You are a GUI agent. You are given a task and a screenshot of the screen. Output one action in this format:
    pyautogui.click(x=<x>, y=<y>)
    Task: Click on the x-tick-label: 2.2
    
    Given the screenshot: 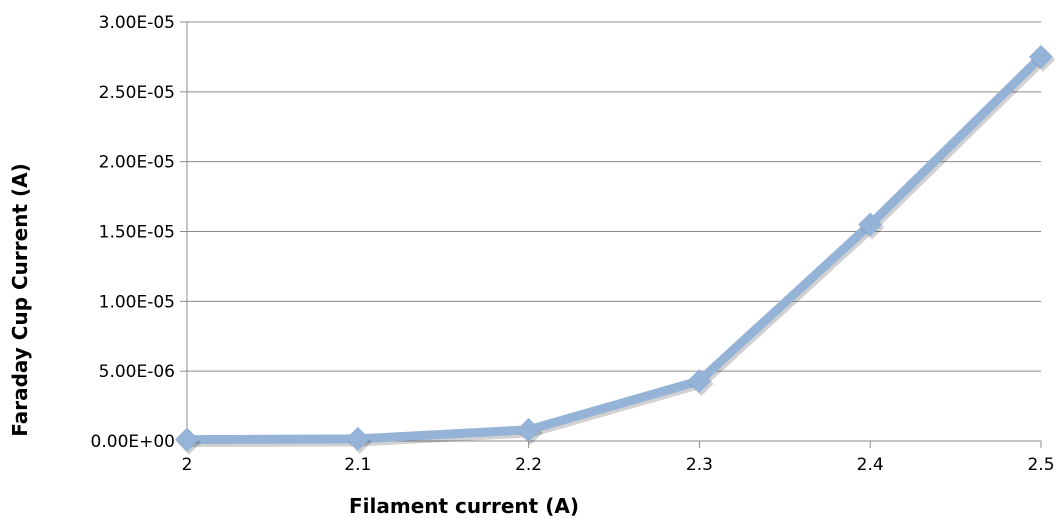 What is the action you would take?
    pyautogui.click(x=528, y=465)
    